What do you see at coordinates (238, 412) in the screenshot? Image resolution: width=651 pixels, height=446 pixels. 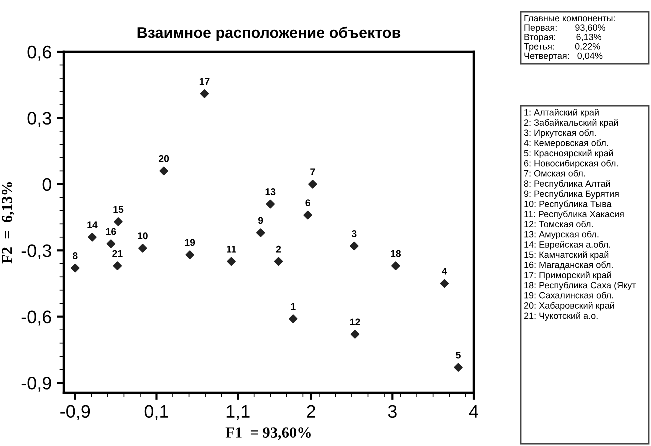 I see `x-tick-label: 1,1` at bounding box center [238, 412].